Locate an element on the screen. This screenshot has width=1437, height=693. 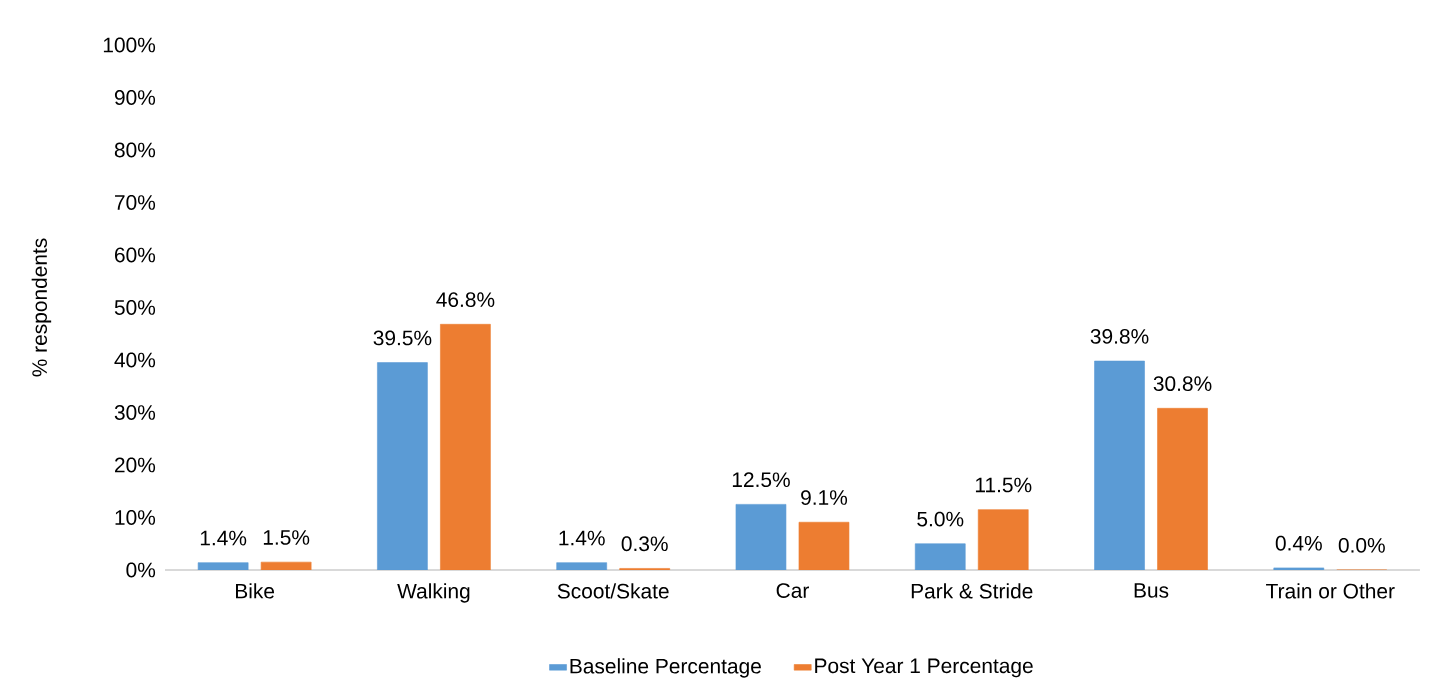
data-label: 0.0% is located at coordinates (1361, 545).